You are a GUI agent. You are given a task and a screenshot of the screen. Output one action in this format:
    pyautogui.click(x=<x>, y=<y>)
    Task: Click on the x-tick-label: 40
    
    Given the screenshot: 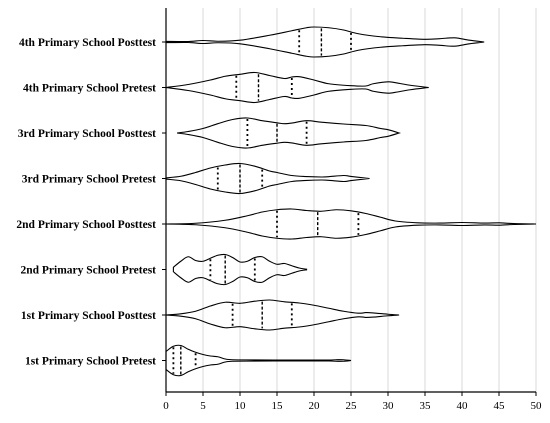 What is the action you would take?
    pyautogui.click(x=463, y=406)
    